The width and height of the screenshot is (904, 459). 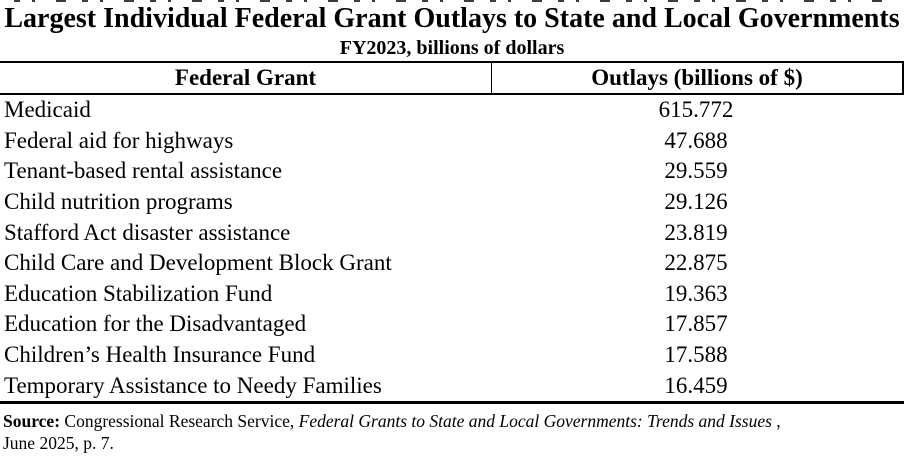 What do you see at coordinates (452, 202) in the screenshot?
I see `table-row: Child nutrition programs 29.126` at bounding box center [452, 202].